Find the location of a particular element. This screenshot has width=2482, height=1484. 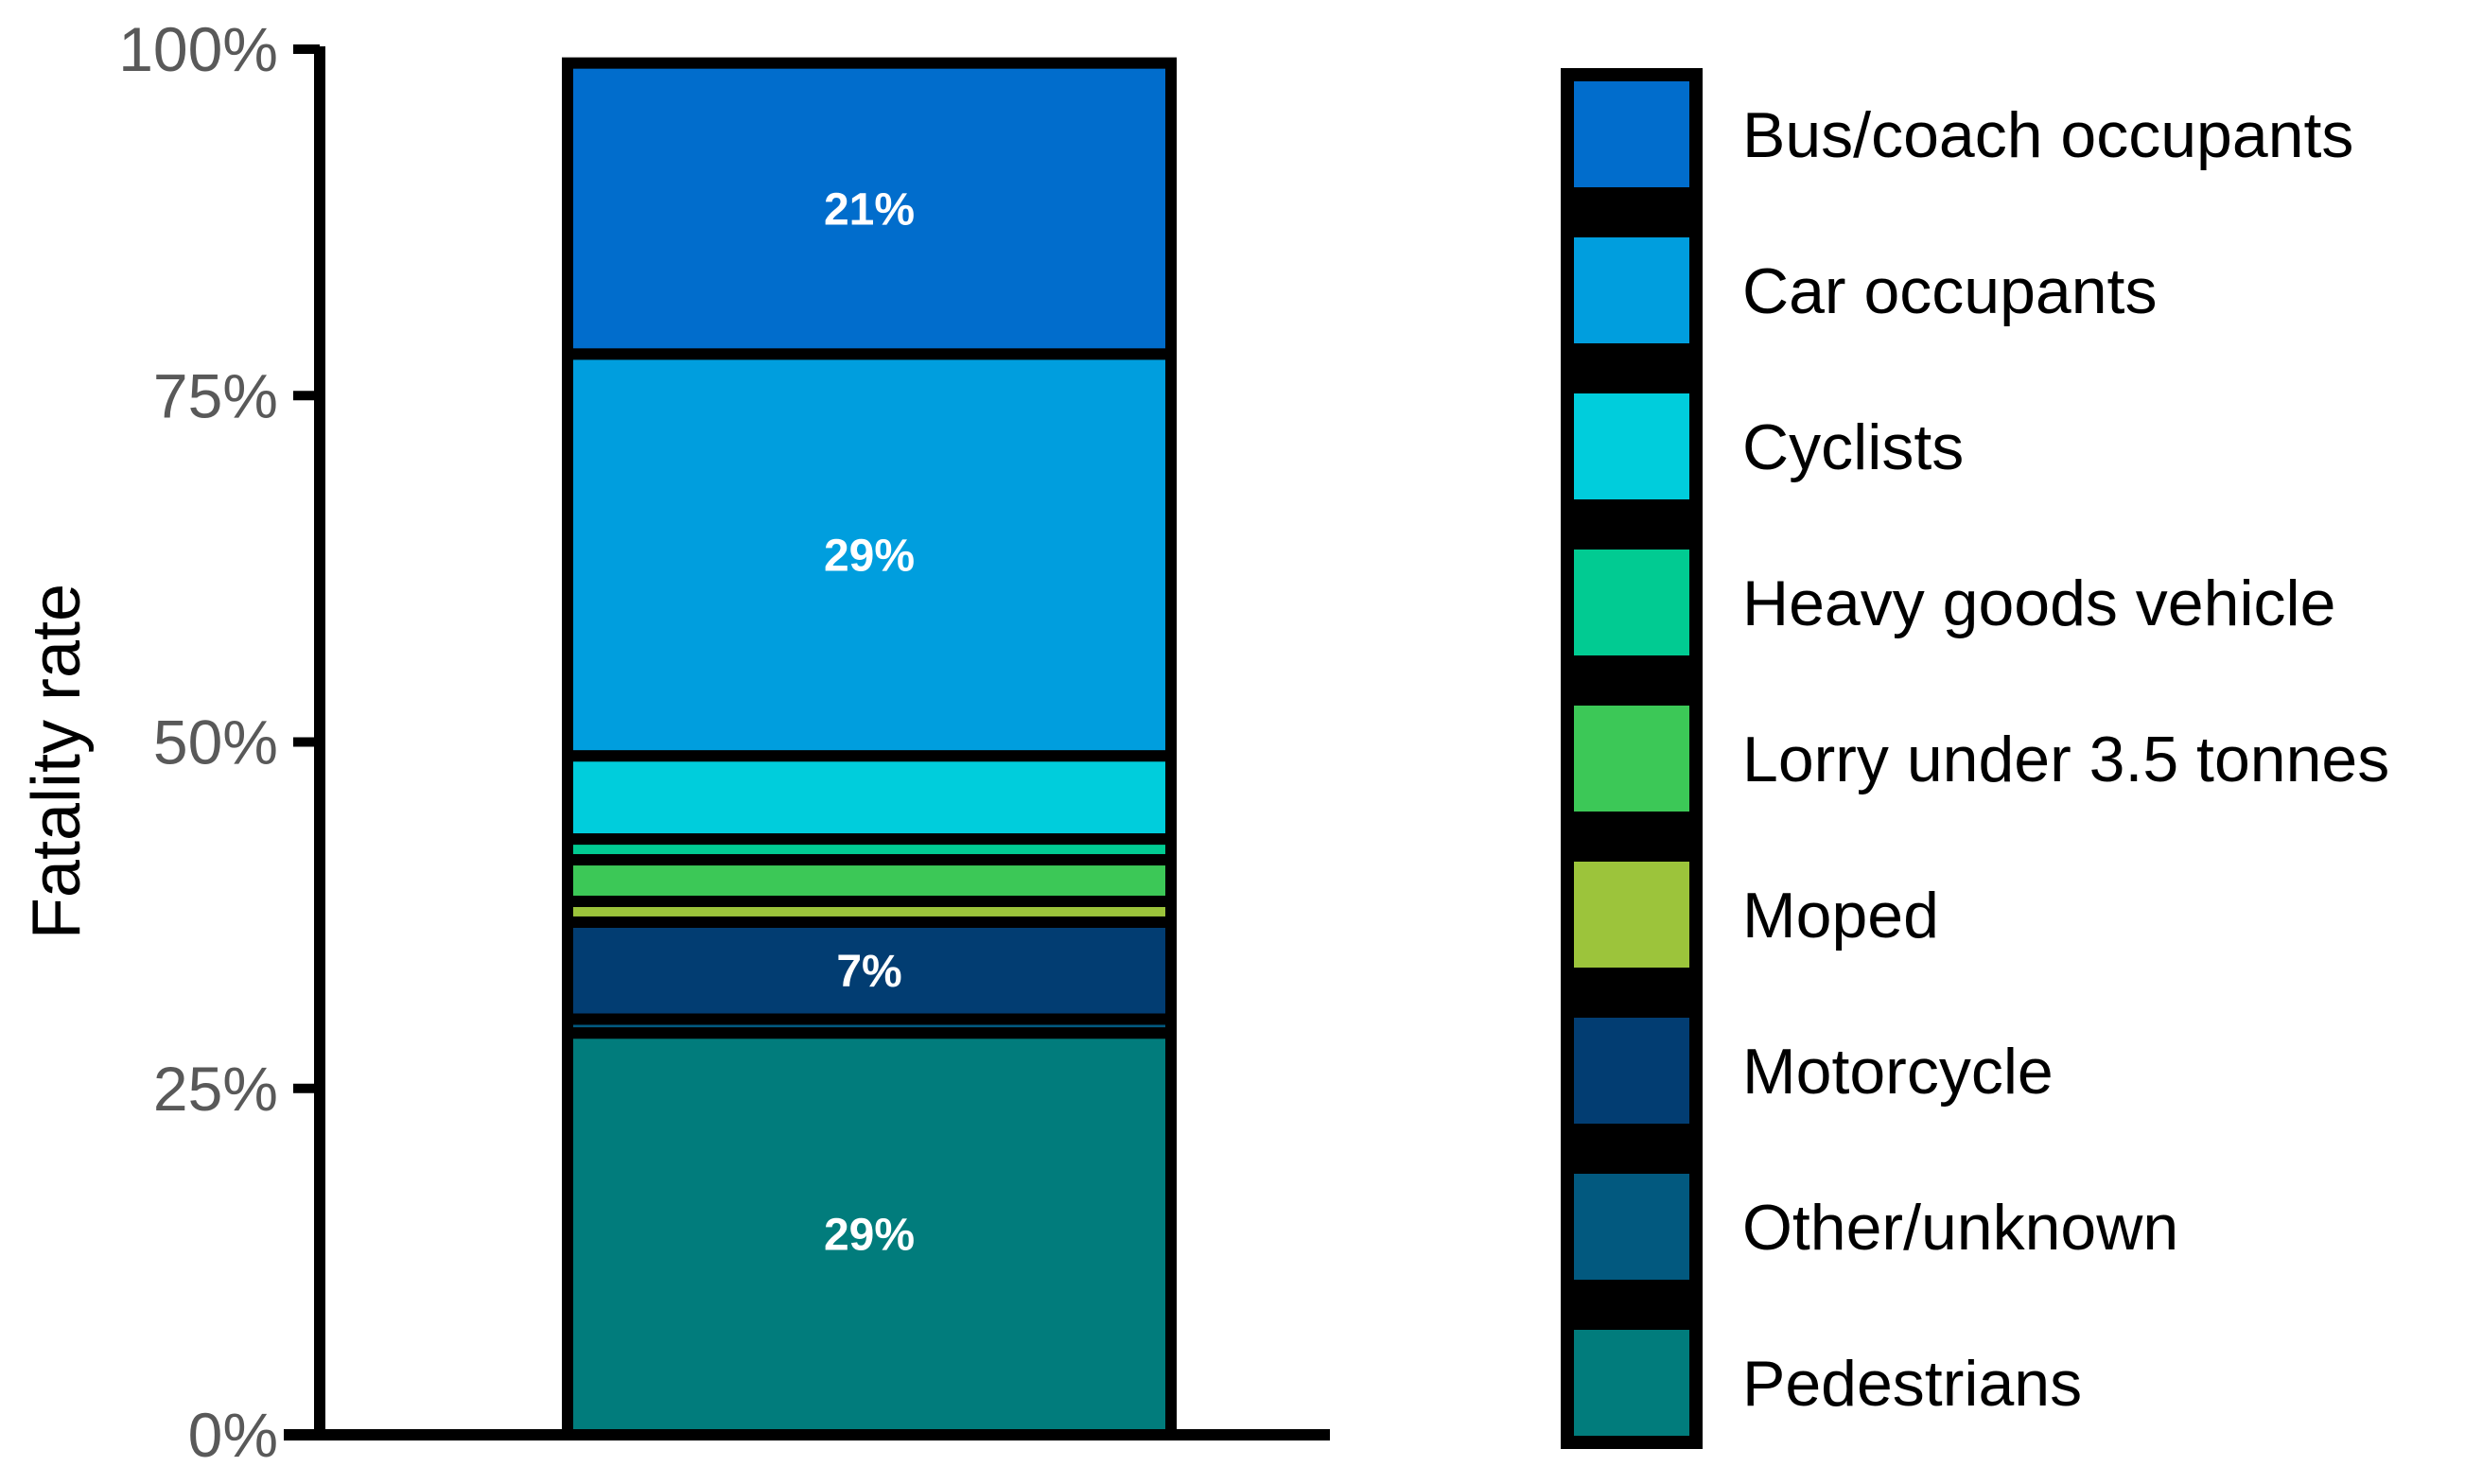

bar-segment-bus-coach-occupants is located at coordinates (869, 208).